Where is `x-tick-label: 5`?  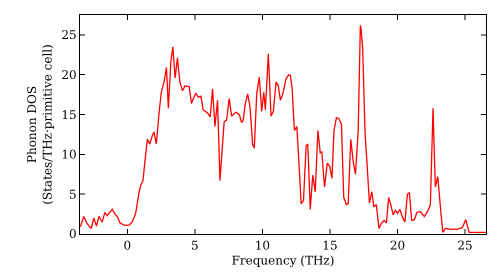 x-tick-label: 5 is located at coordinates (195, 245).